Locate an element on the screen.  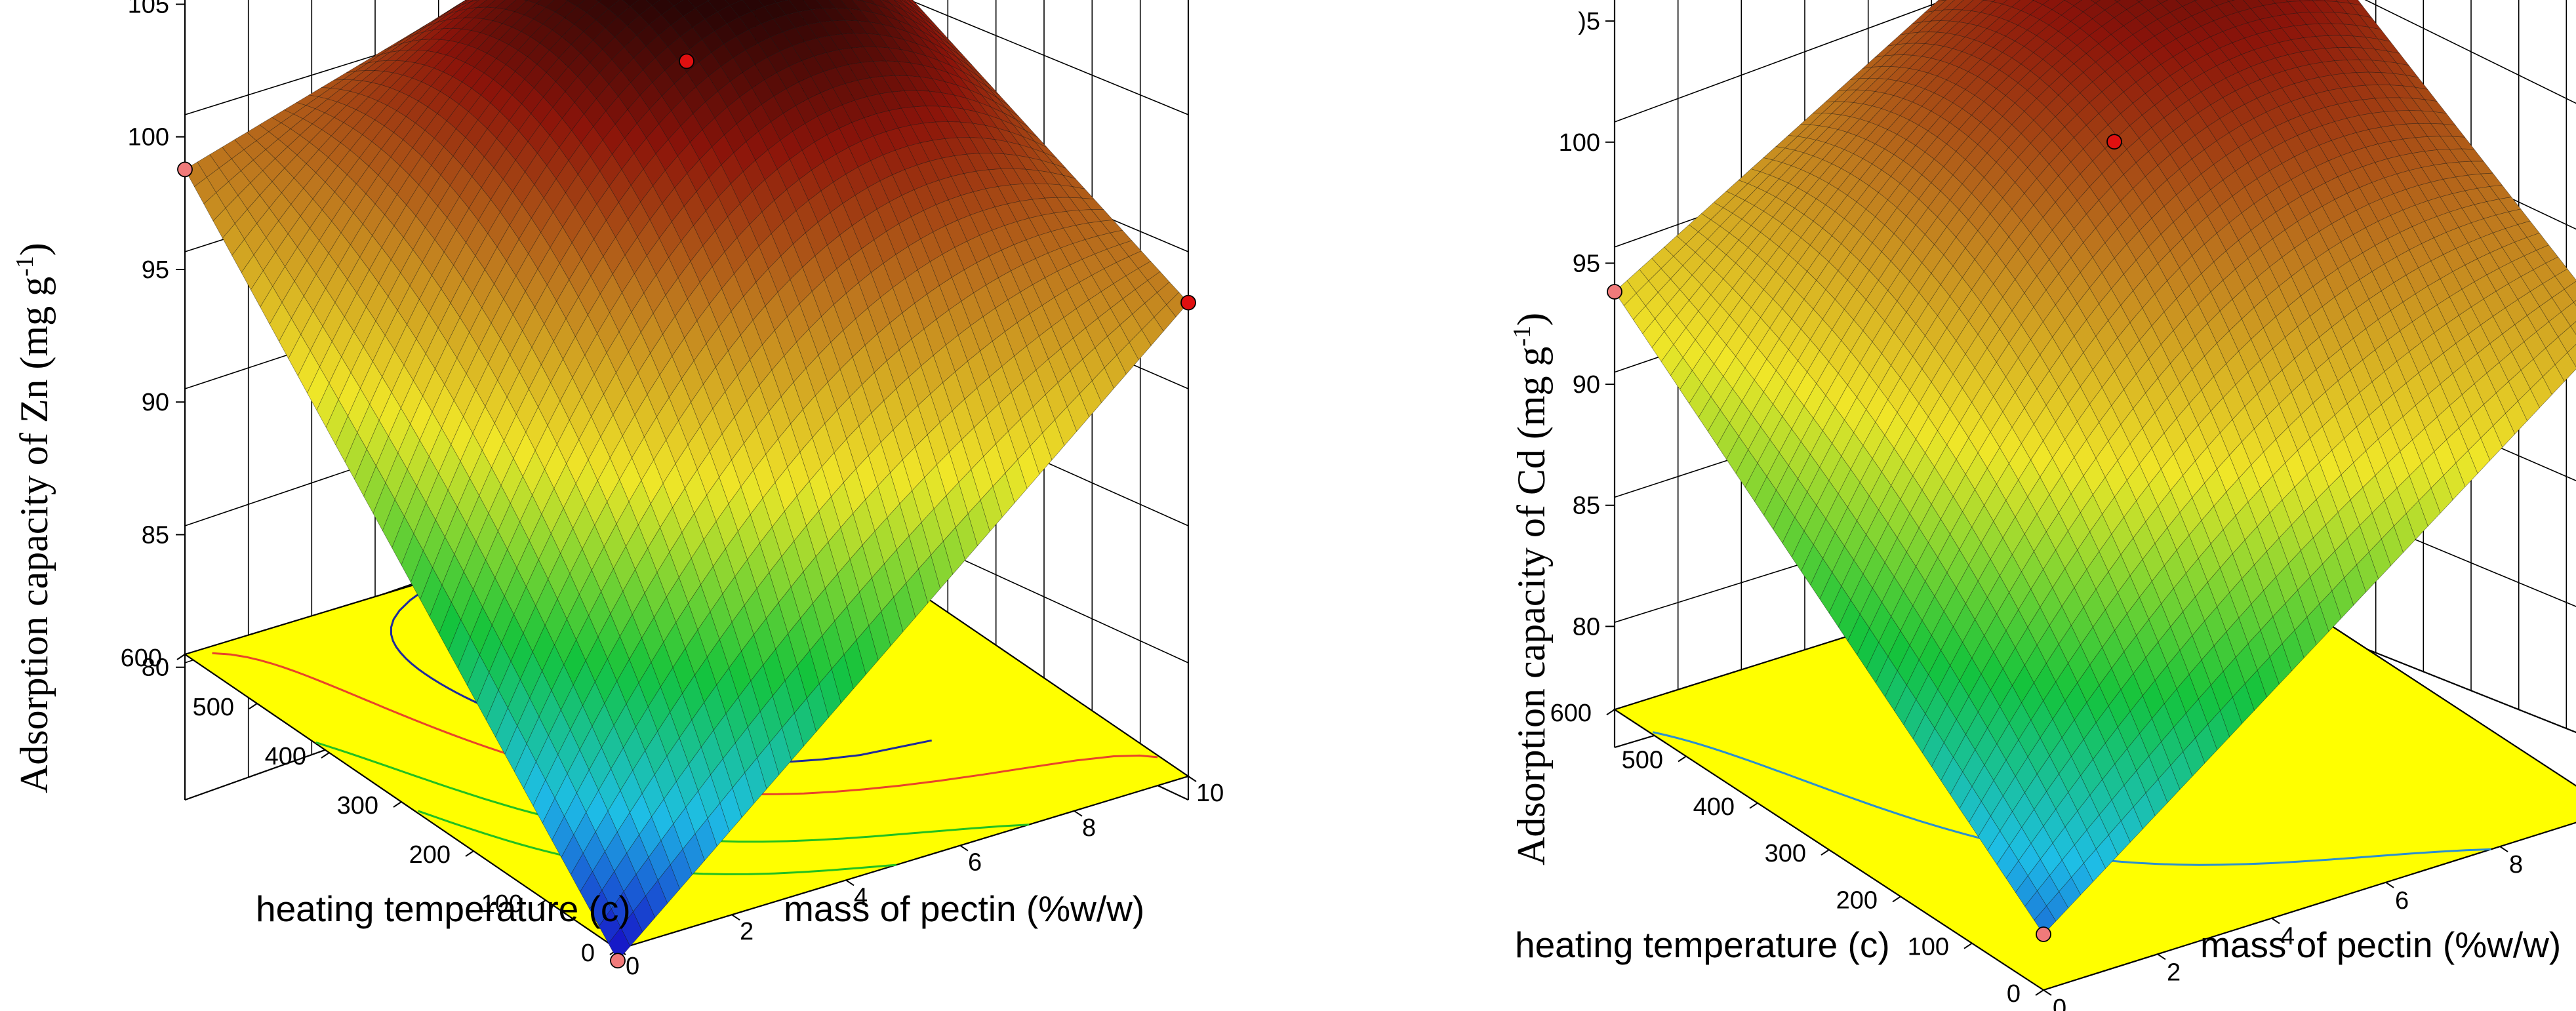
z-axis-label: Adsorption capacity of Cd (mg g-1) is located at coordinates (1531, 589).